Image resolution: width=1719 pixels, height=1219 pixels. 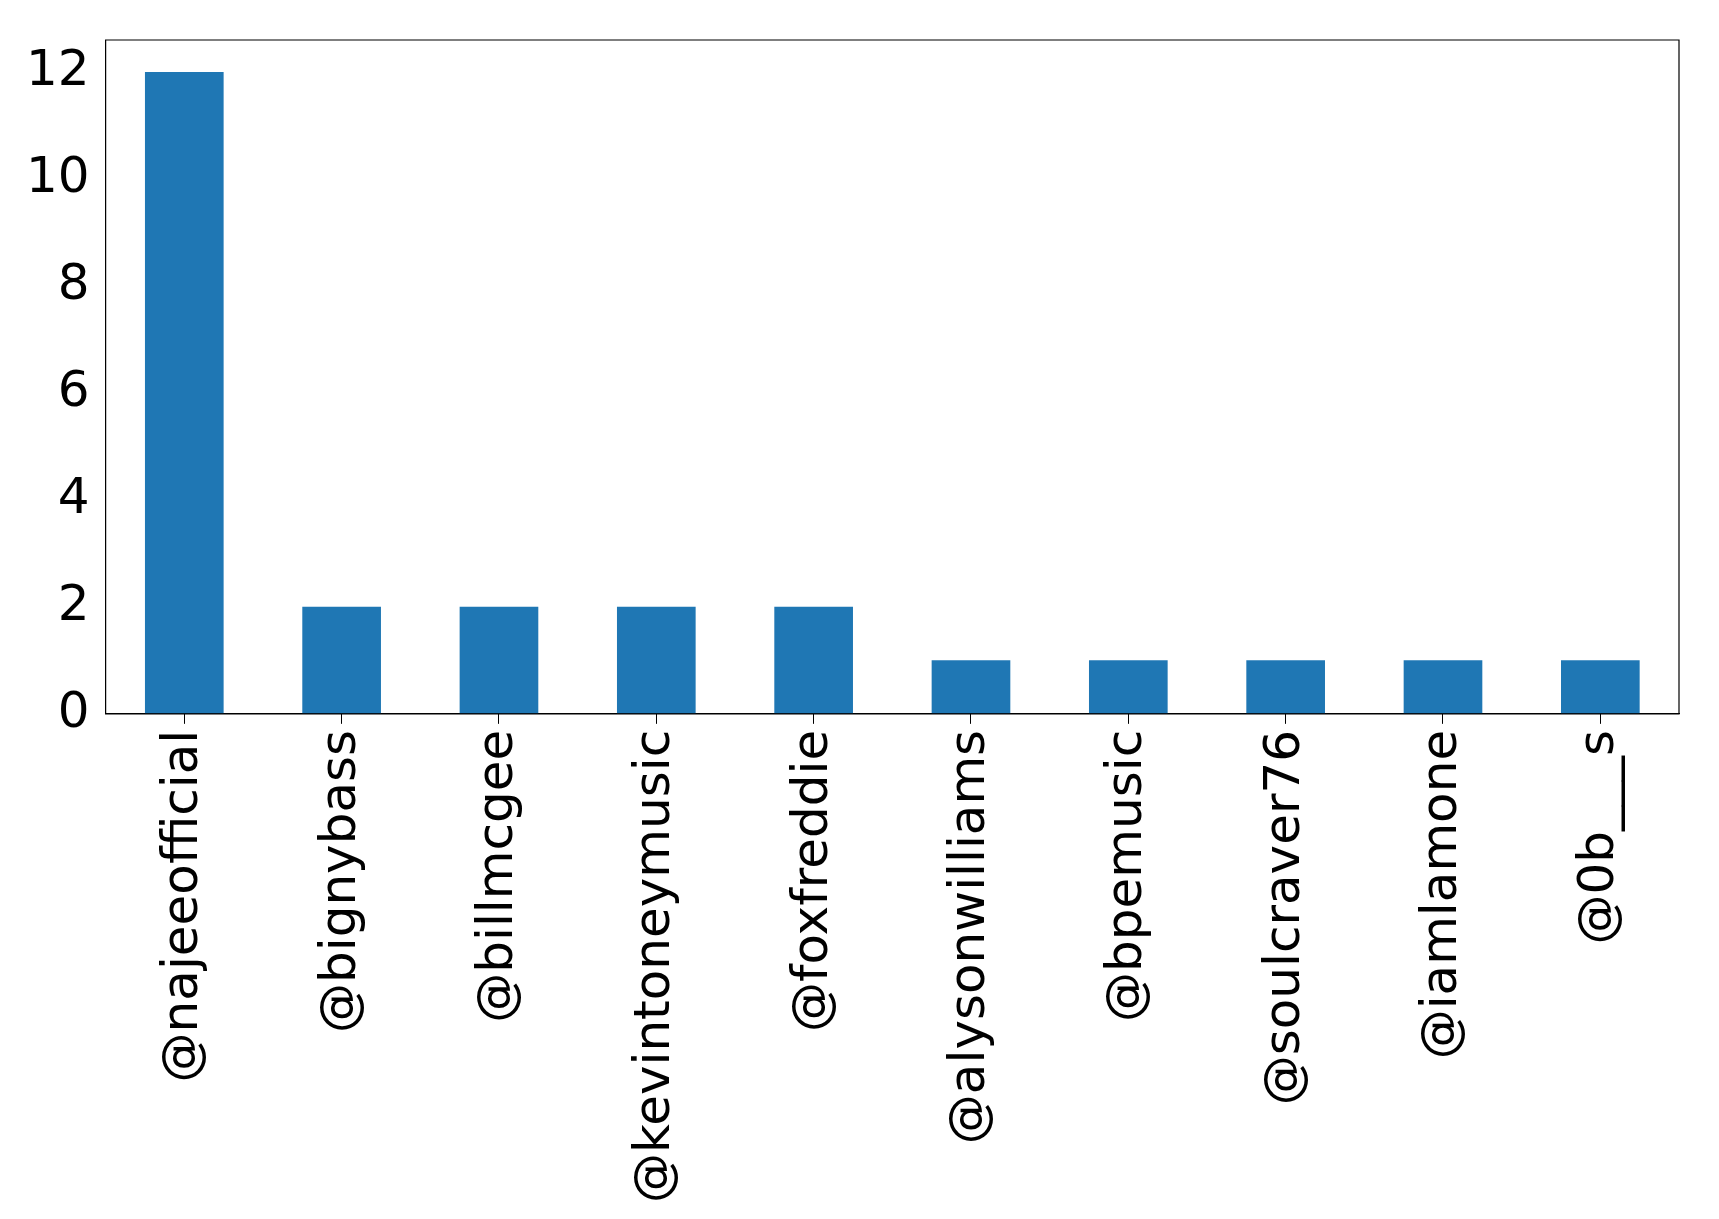 What do you see at coordinates (809, 881) in the screenshot?
I see `x-tick-label: @foxfreddie` at bounding box center [809, 881].